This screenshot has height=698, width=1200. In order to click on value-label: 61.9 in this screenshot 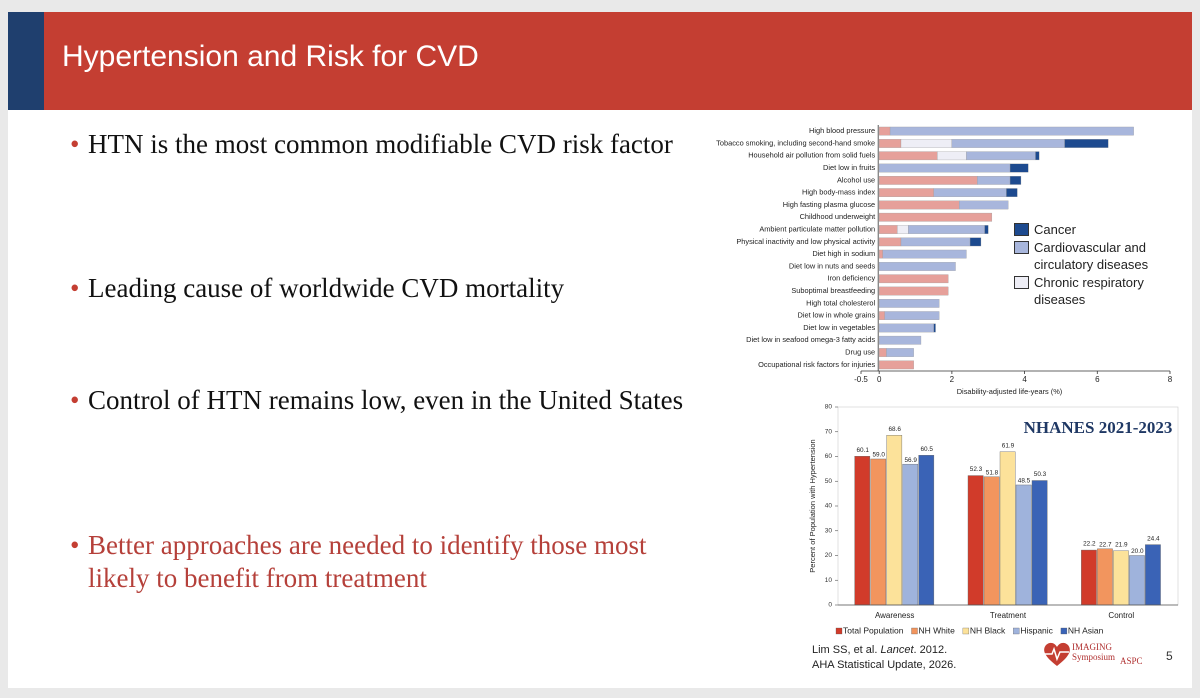, I will do `click(1008, 445)`.